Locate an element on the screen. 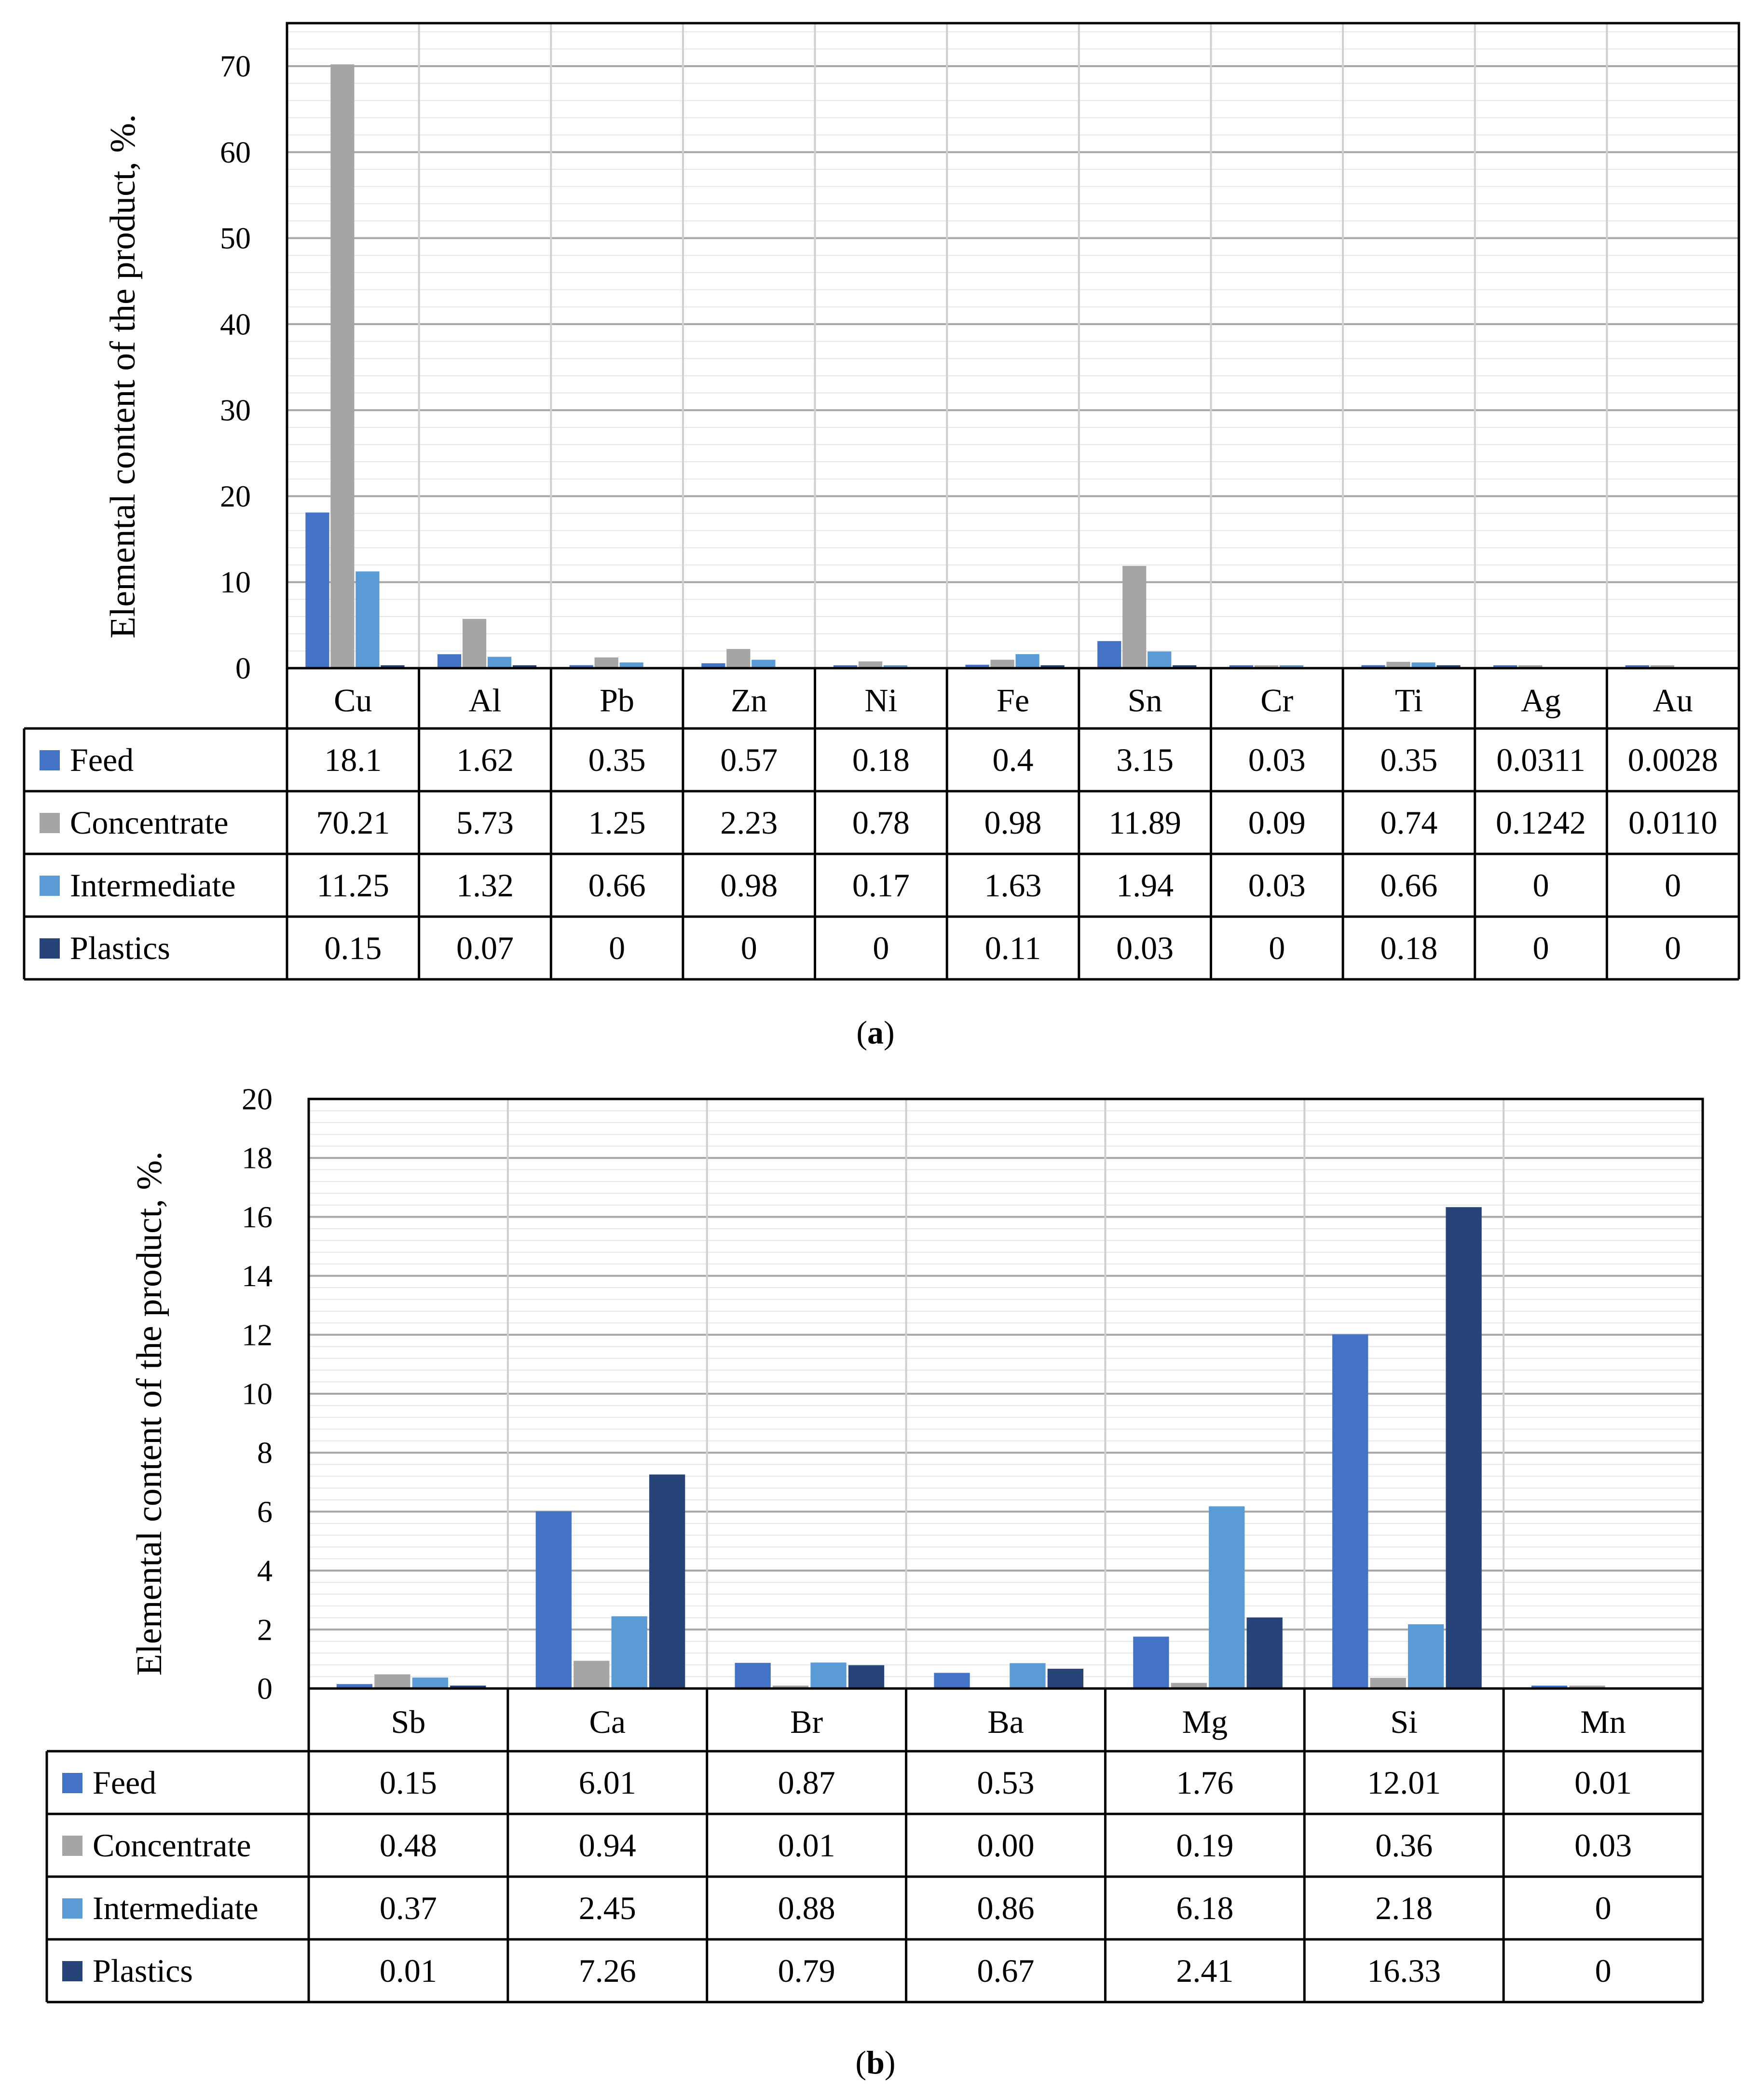 The image size is (1763, 2100). data-value: 0.48 is located at coordinates (408, 1845).